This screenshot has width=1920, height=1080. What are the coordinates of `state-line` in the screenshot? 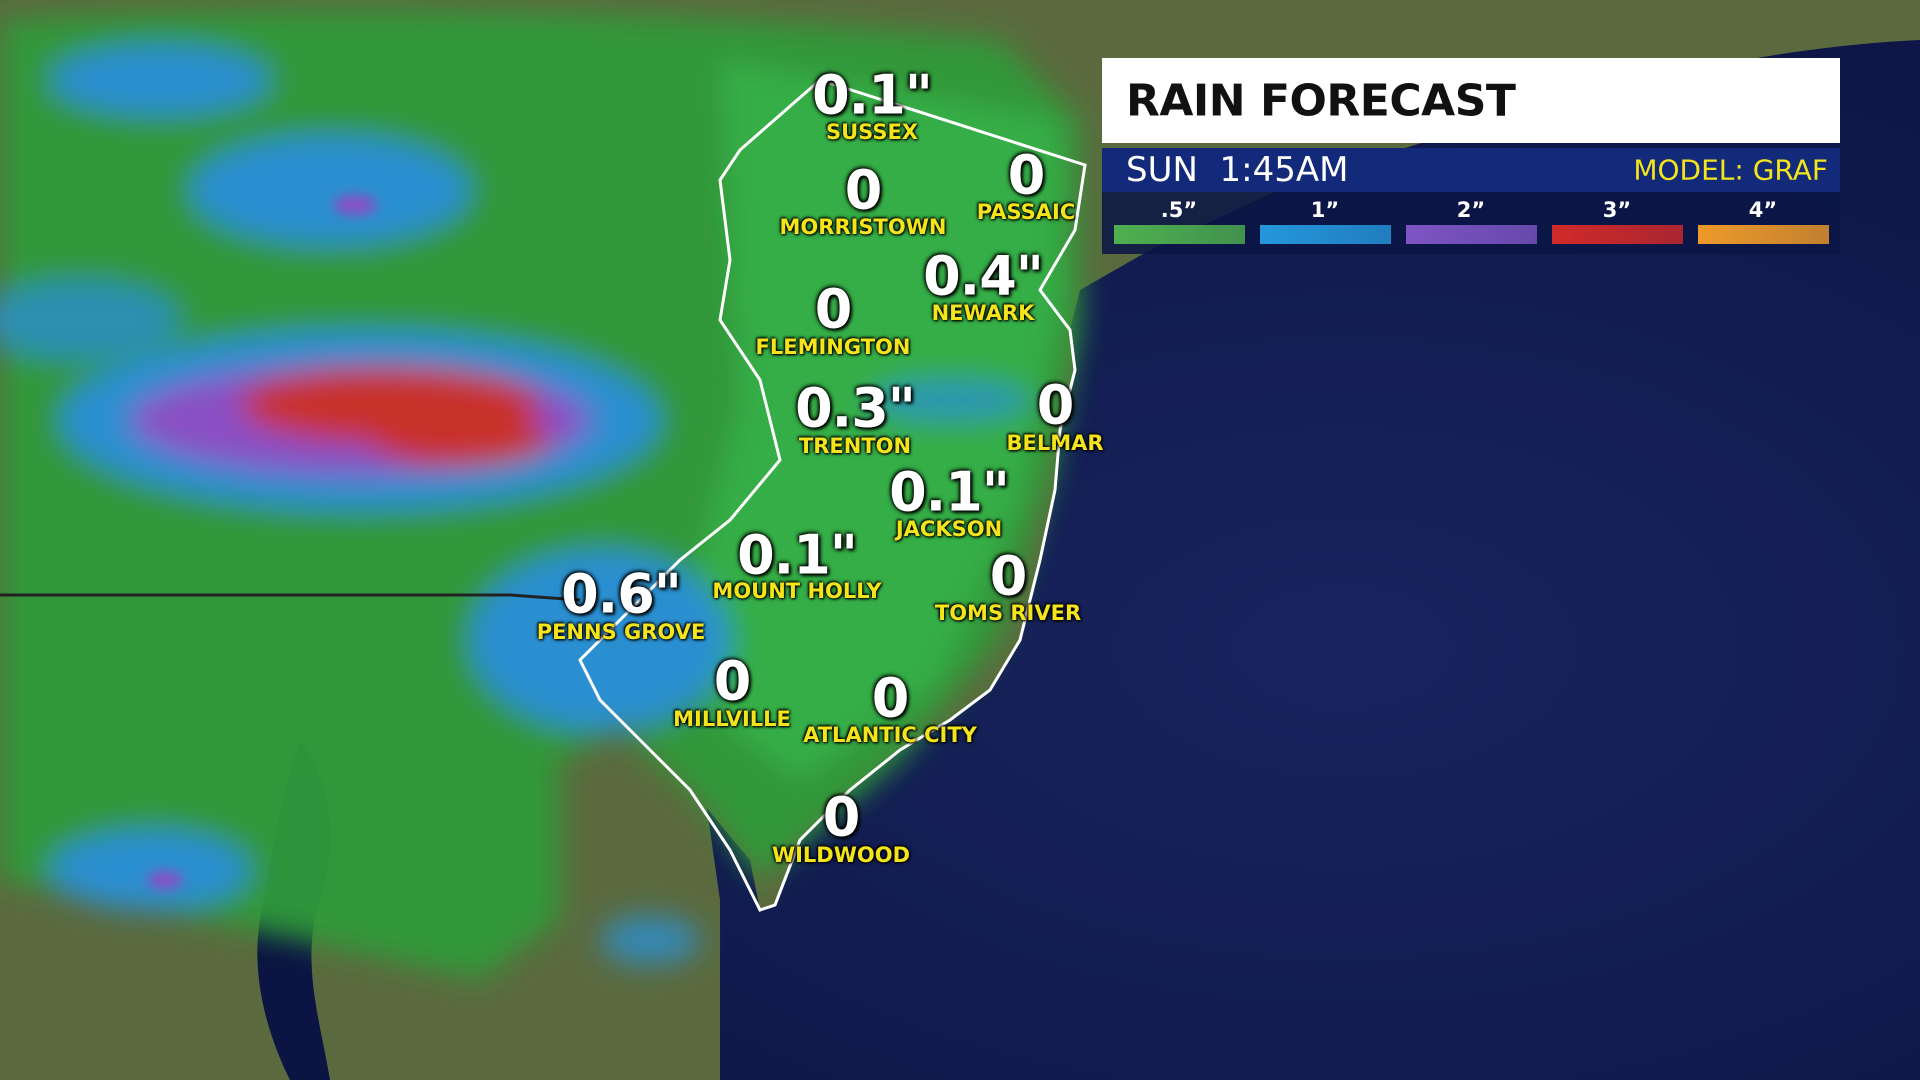 It's located at (290, 597).